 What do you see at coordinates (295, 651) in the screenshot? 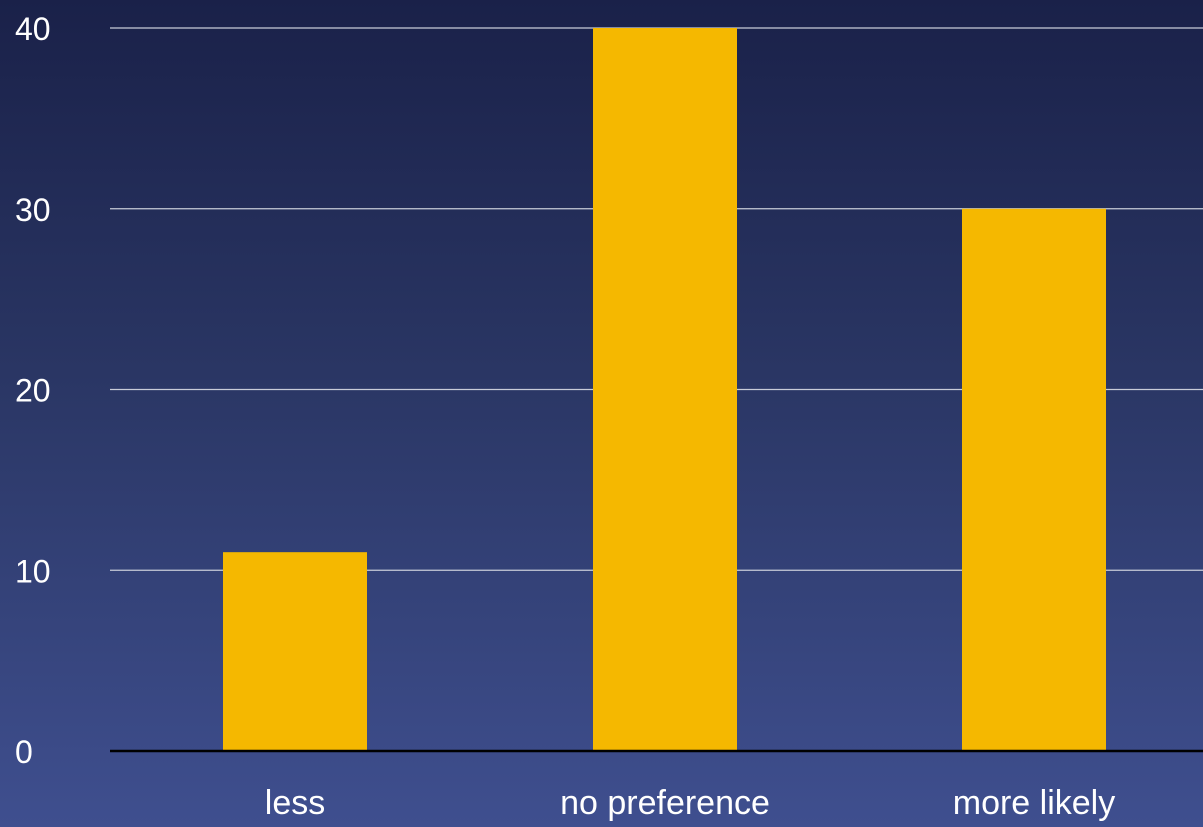
I see `bar-less` at bounding box center [295, 651].